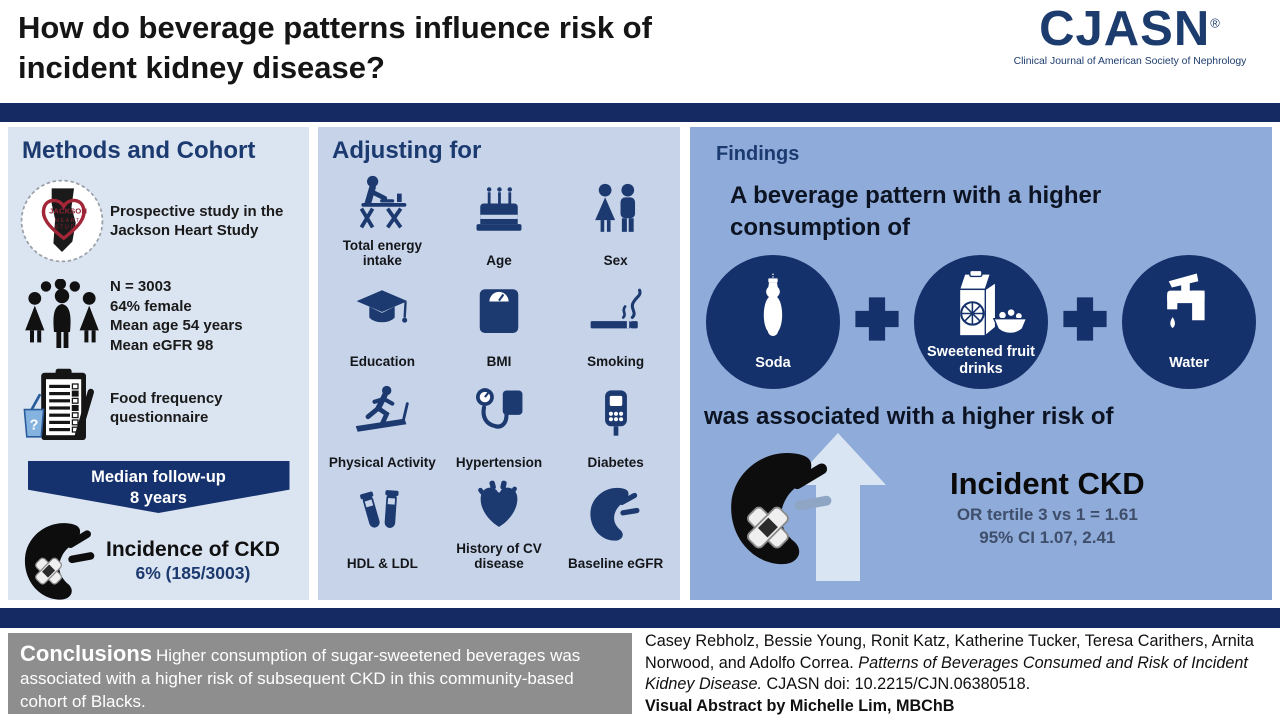 Image resolution: width=1280 pixels, height=720 pixels. I want to click on methods-heading: Methods and Cohort, so click(139, 150).